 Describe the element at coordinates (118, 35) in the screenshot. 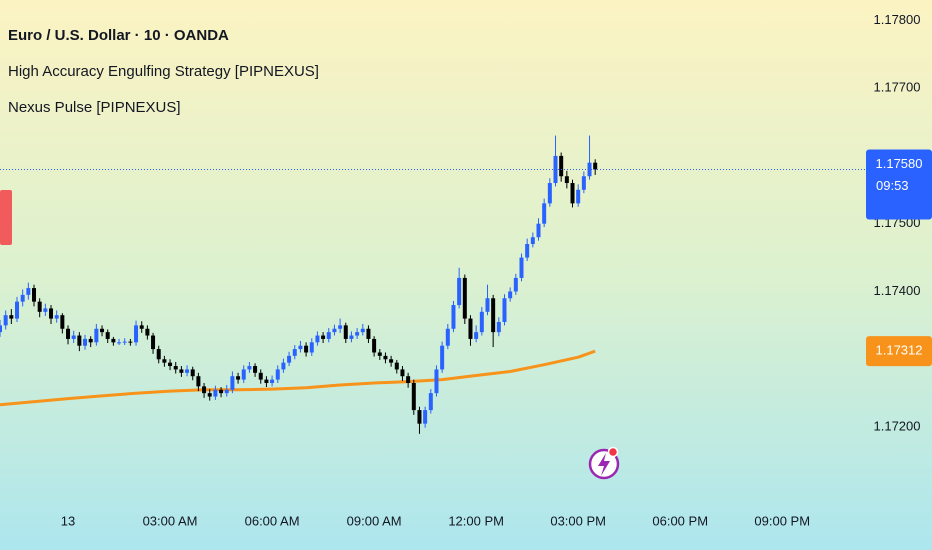

I see `chart-title: Euro / U.S. Dollar · 10 · OANDA` at that location.